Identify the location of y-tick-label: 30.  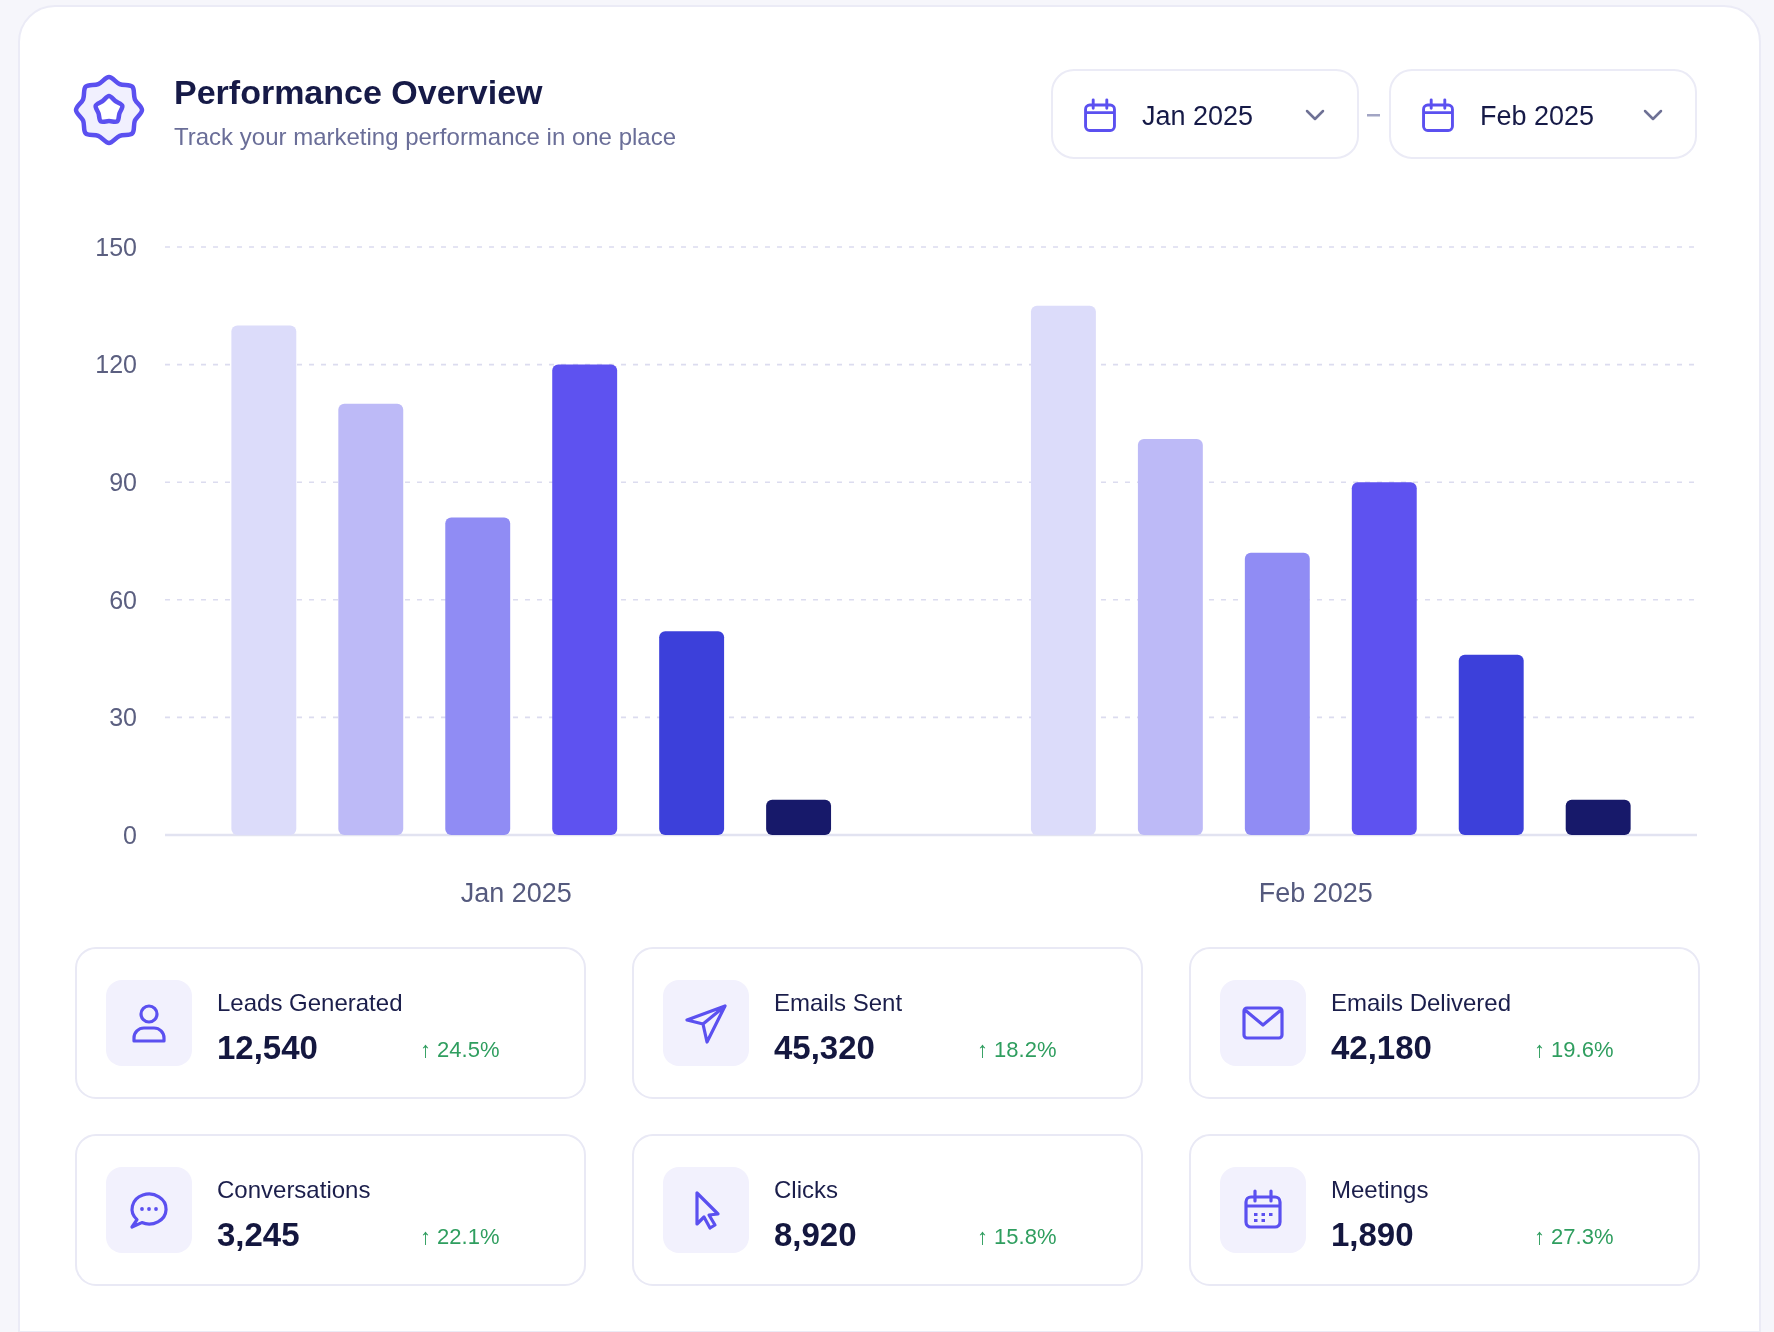
(123, 717).